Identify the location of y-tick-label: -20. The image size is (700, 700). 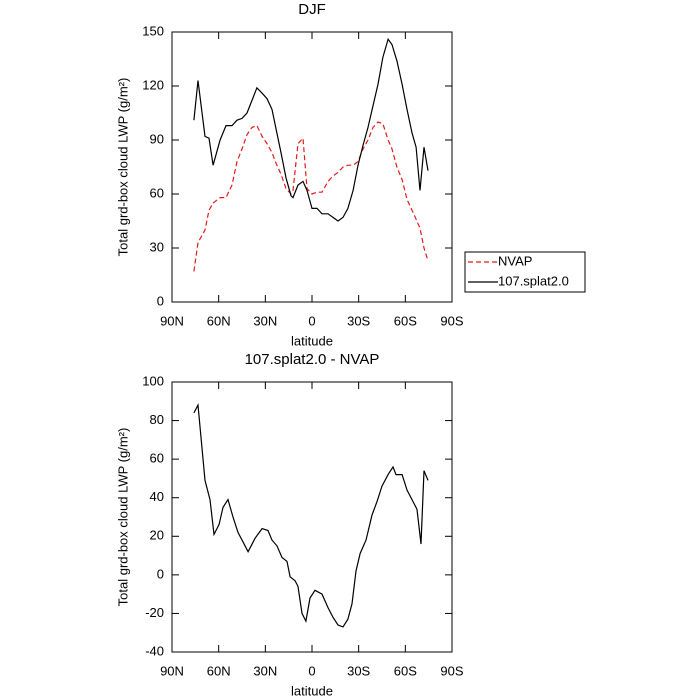
(154, 612).